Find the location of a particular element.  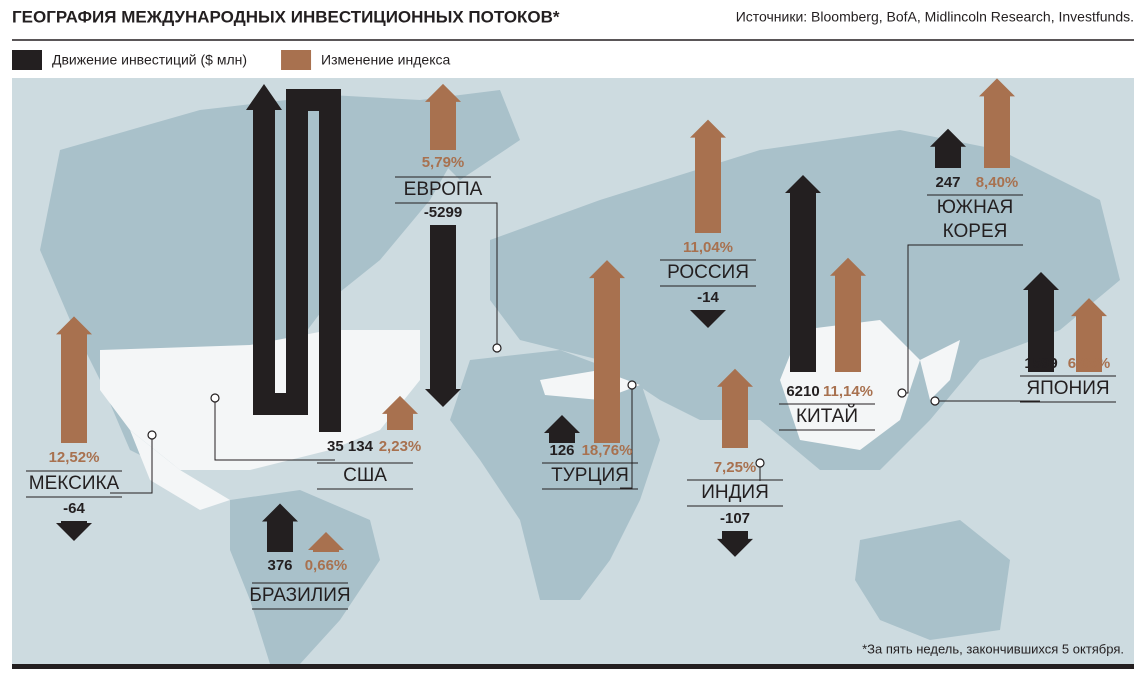

flow-label: 1599 is located at coordinates (1040, 363).